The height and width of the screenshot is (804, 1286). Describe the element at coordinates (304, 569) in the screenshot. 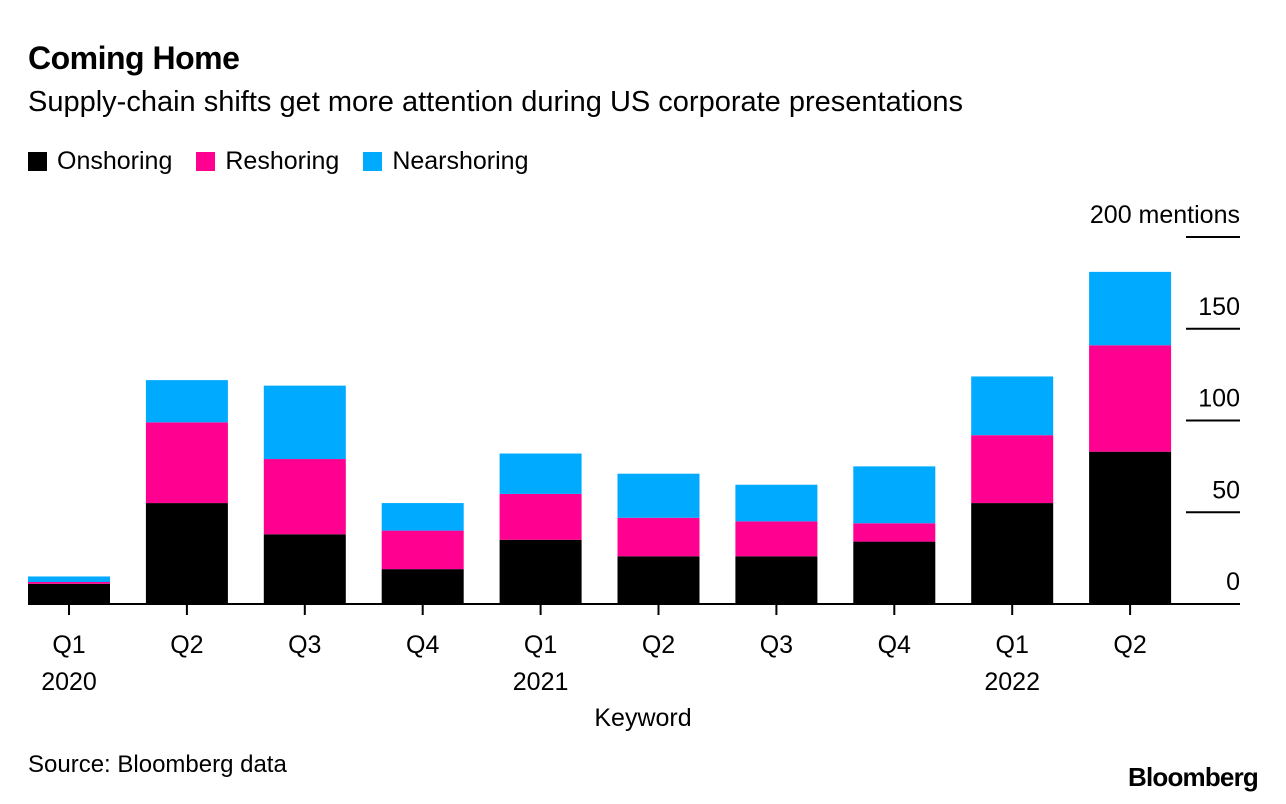

I see `bar-onshoring-q3-2020` at that location.